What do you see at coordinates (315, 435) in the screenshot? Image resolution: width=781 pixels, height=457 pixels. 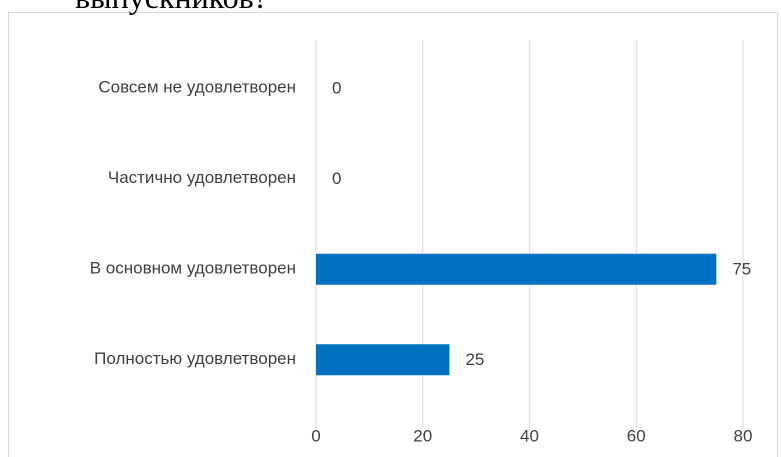 I see `x-tick-label: 0` at bounding box center [315, 435].